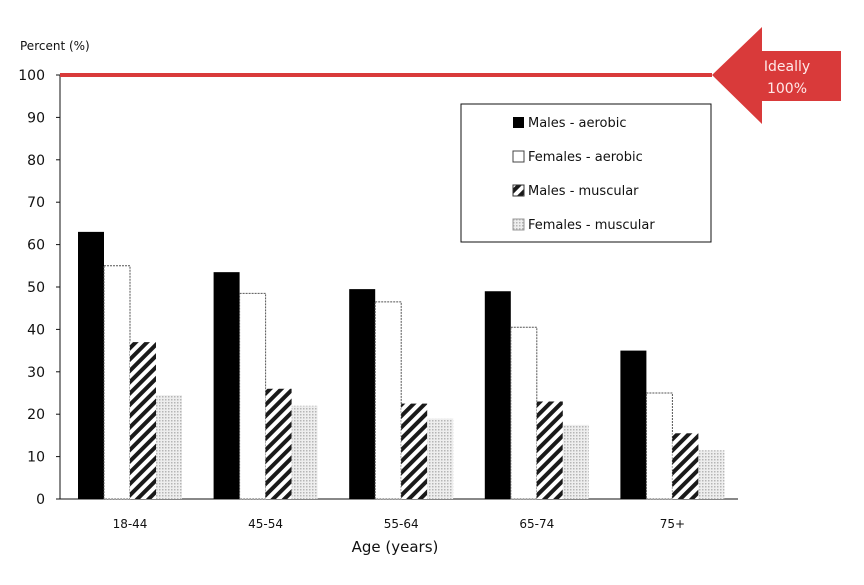 This screenshot has width=864, height=585. I want to click on callout-line-2: 100%, so click(787, 89).